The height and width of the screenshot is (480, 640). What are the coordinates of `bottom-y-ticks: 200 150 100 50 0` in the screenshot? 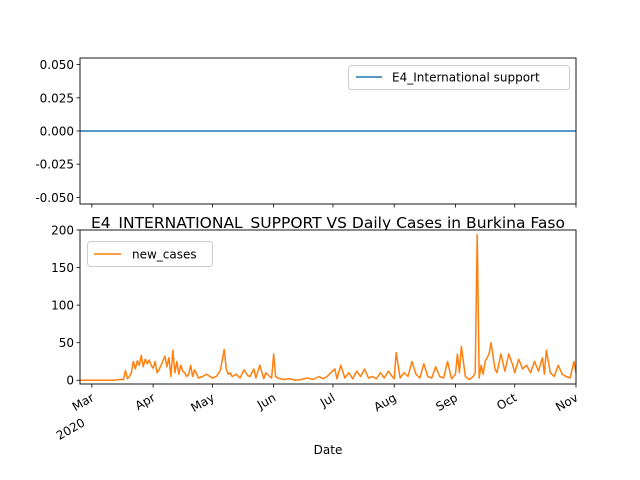 It's located at (65, 306).